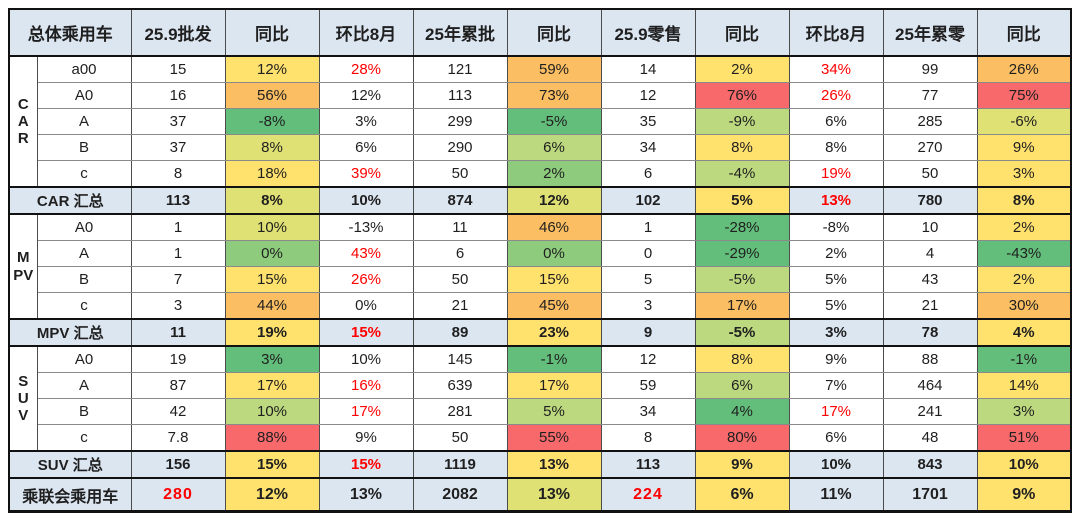 The height and width of the screenshot is (514, 1080). What do you see at coordinates (742, 279) in the screenshot?
I see `cell-MPV-B-col6: -5%` at bounding box center [742, 279].